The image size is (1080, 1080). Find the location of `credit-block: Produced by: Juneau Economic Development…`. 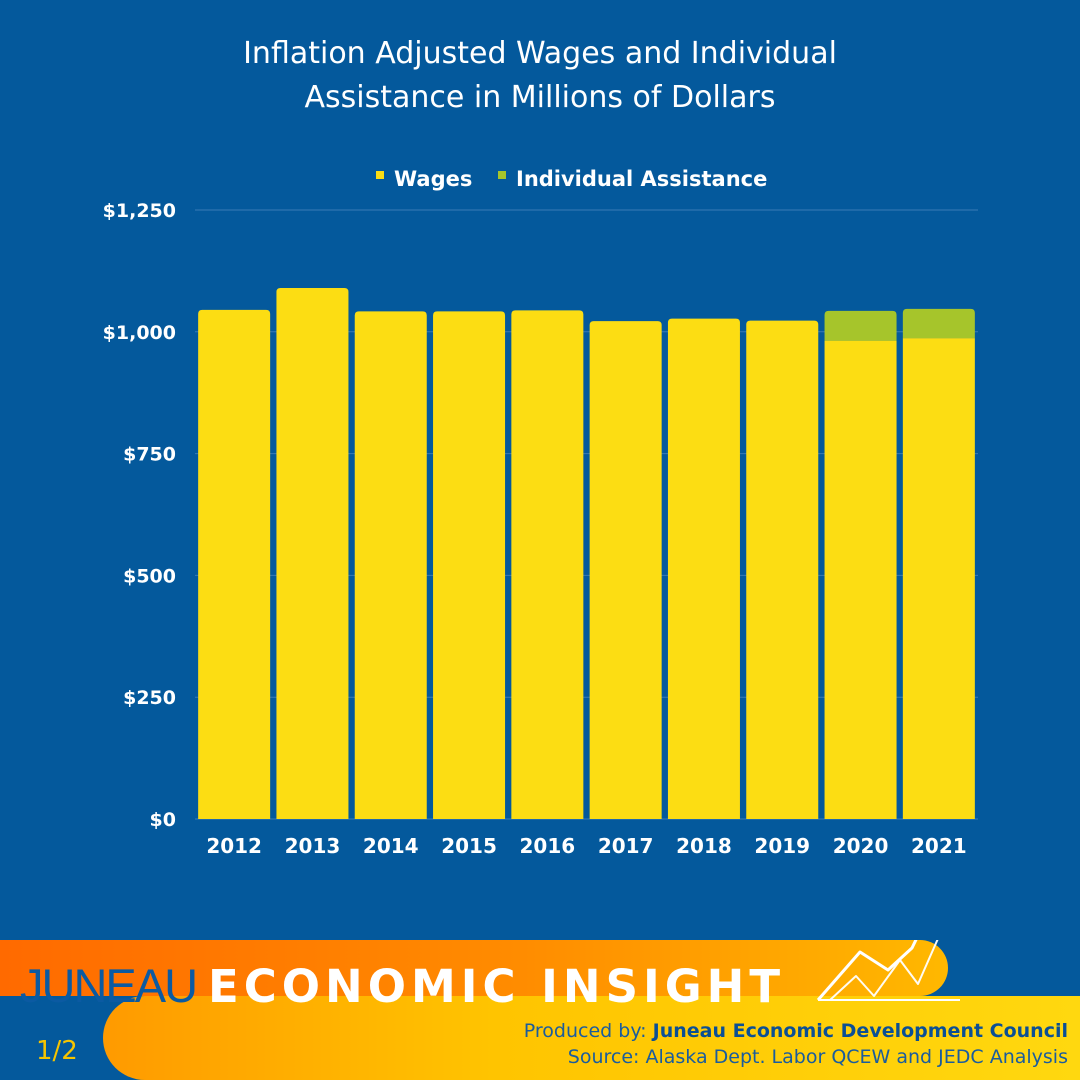

credit-block: Produced by: Juneau Economic Development… is located at coordinates (796, 1044).